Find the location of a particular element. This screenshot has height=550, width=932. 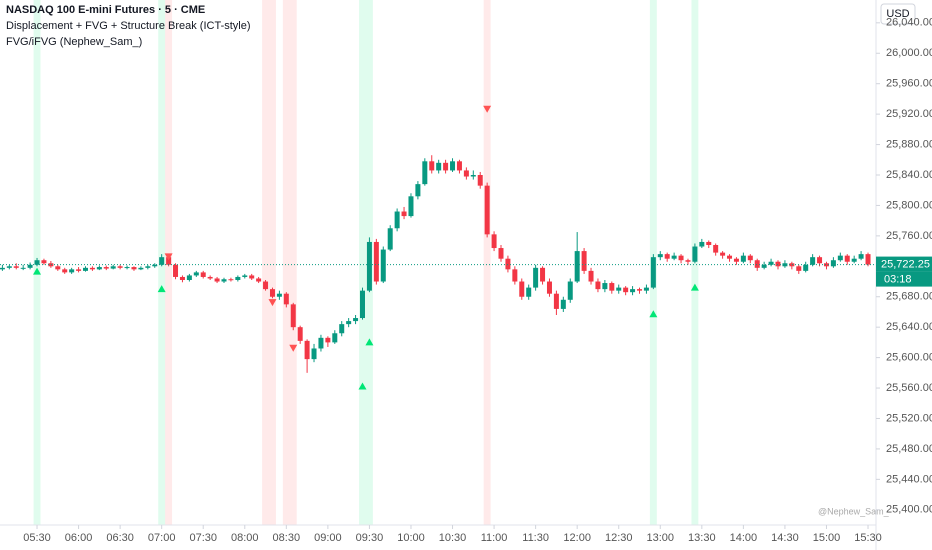

currency-box is located at coordinates (898, 14).